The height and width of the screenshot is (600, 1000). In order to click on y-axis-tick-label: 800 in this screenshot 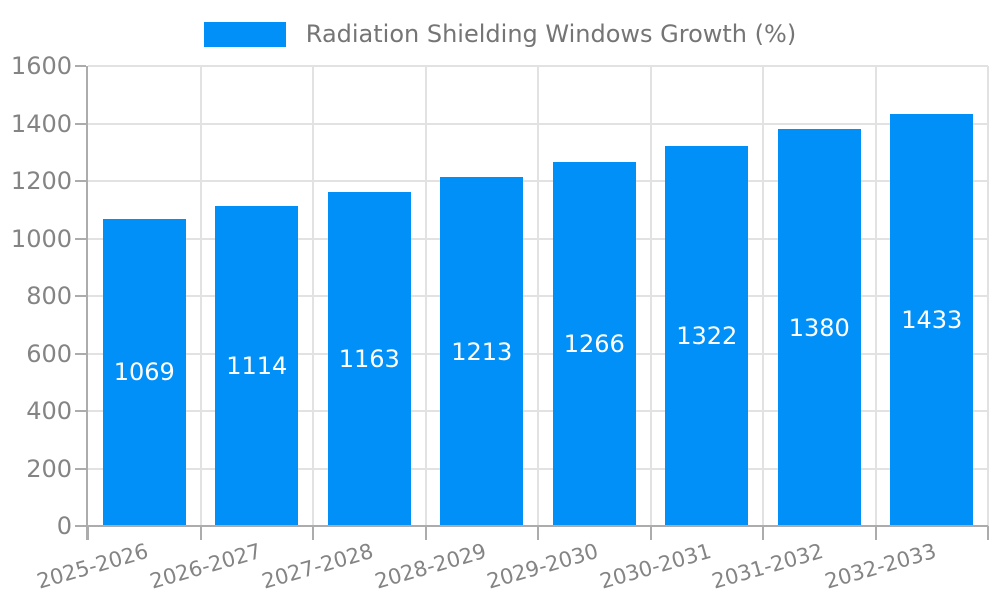, I will do `click(49, 296)`.